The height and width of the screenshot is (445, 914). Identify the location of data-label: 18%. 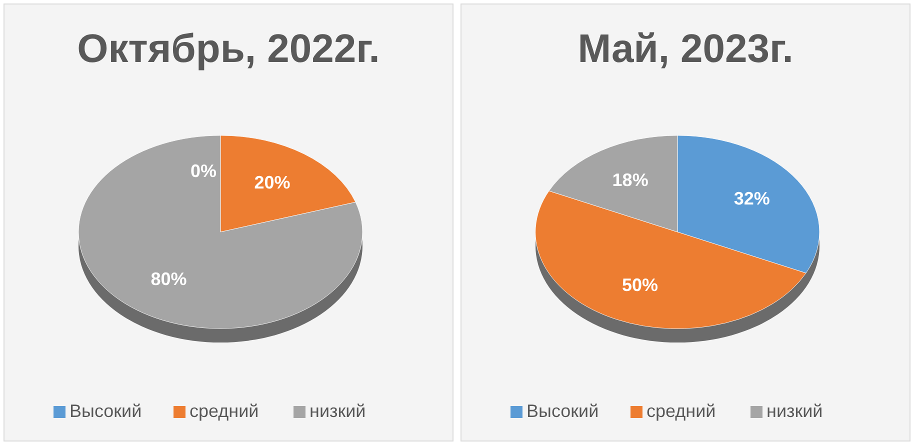
(630, 180).